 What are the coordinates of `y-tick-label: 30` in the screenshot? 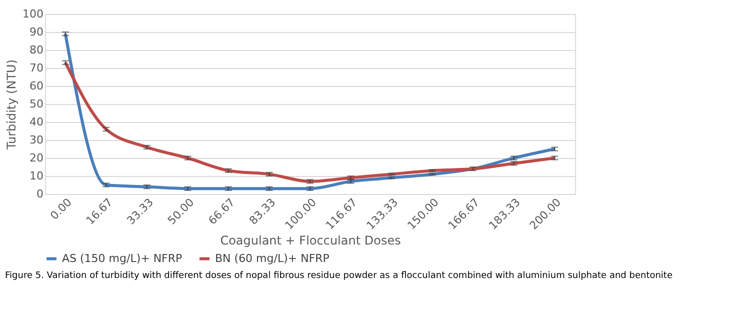 It's located at (37, 140).